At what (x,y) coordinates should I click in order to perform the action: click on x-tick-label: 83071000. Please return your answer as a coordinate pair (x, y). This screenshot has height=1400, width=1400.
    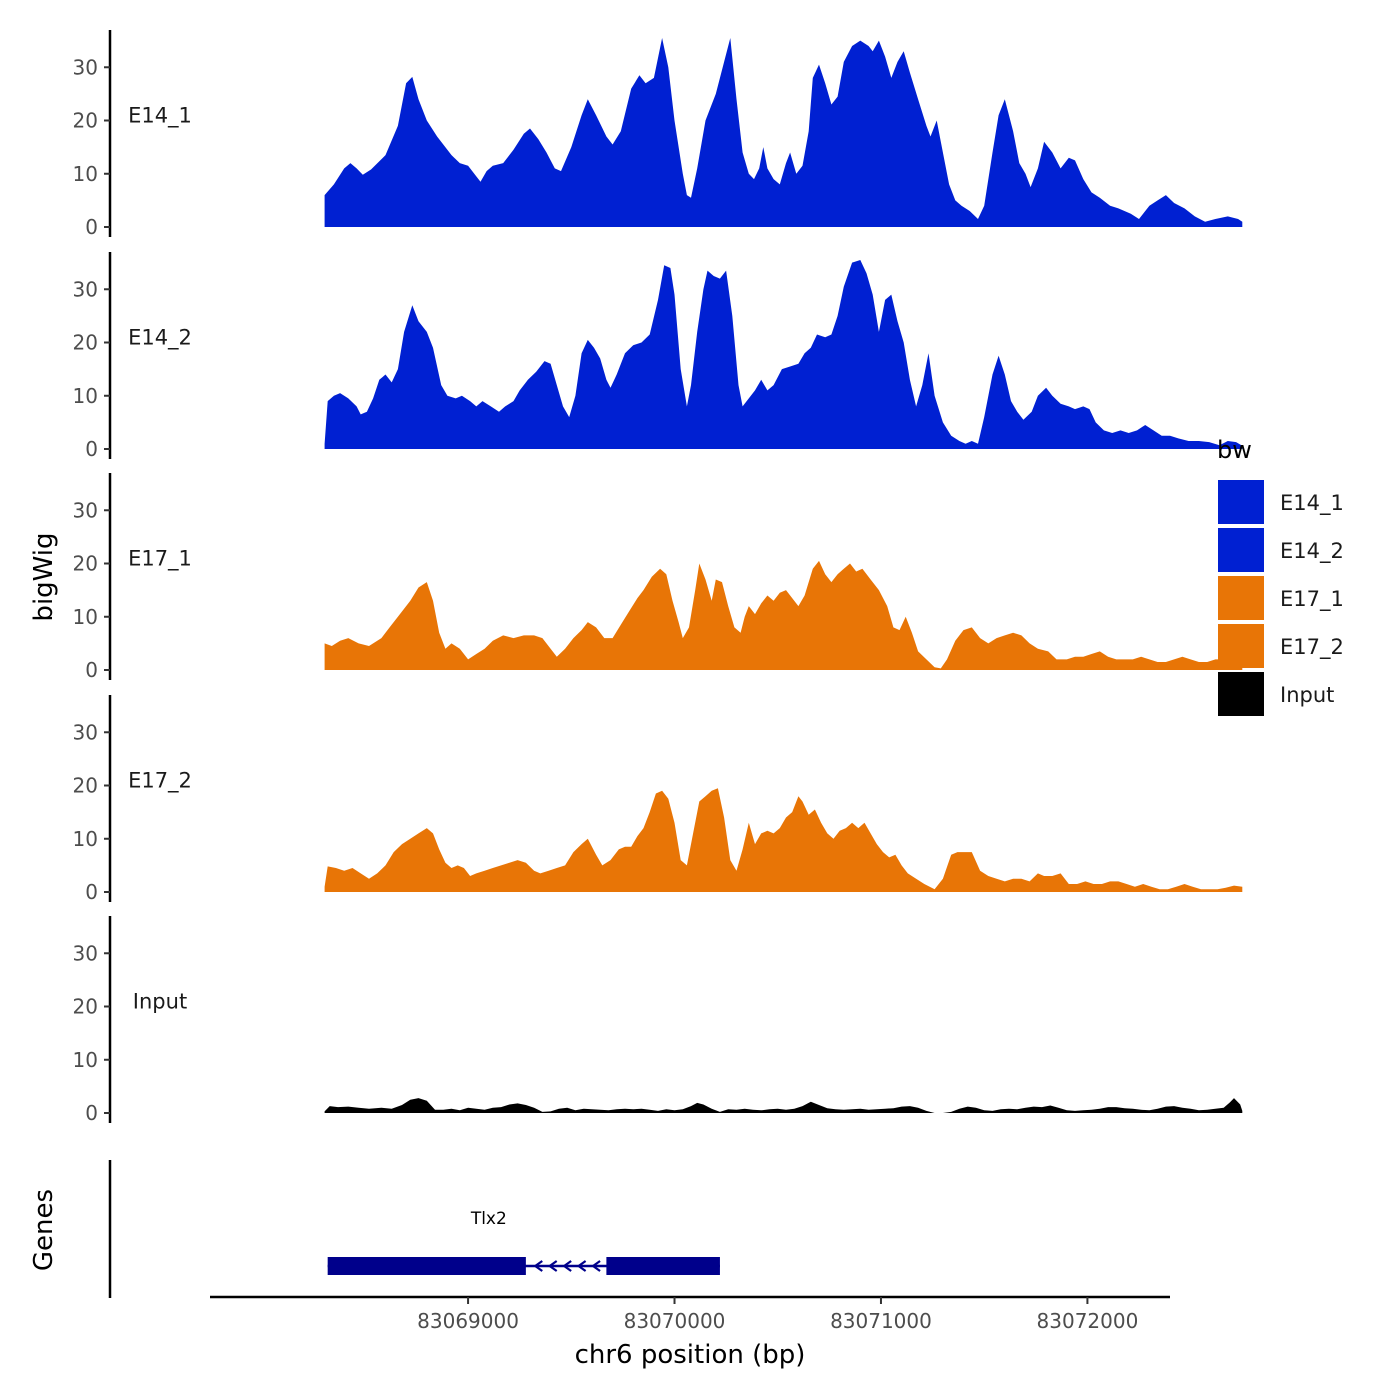
    Looking at the image, I should click on (881, 1321).